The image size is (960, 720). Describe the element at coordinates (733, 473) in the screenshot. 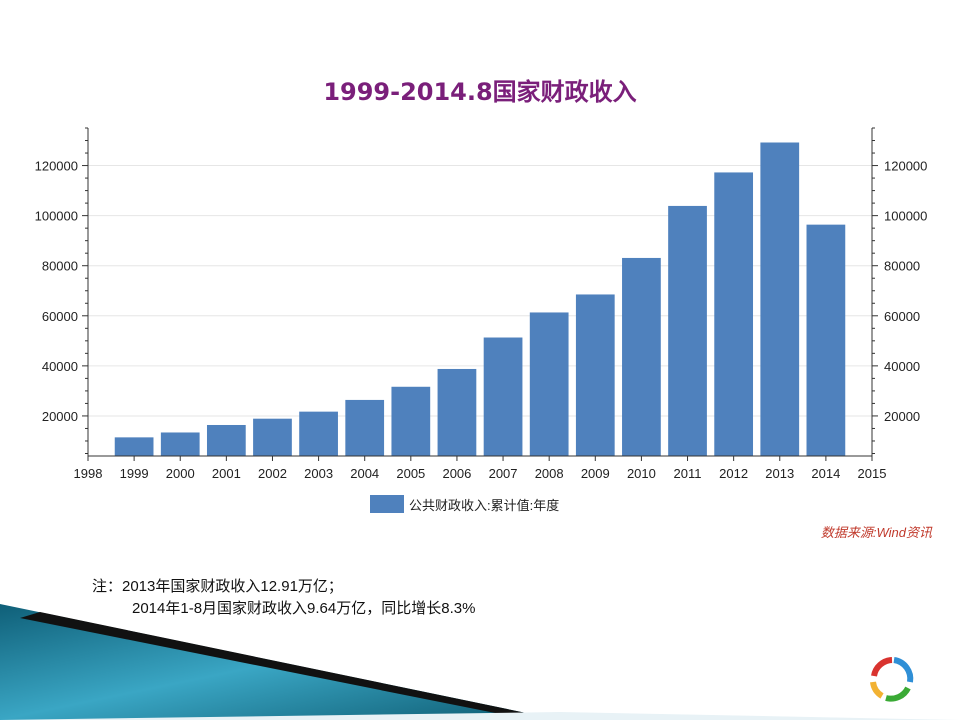

I see `x-tick-label-2012: 2012` at that location.